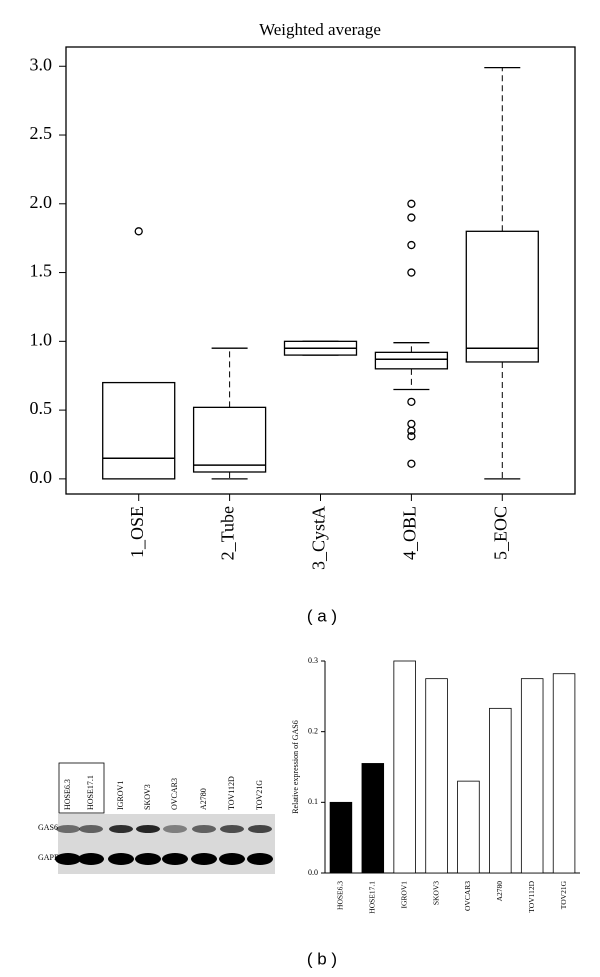  What do you see at coordinates (41, 202) in the screenshot?
I see `y-tick-label: 2.0` at bounding box center [41, 202].